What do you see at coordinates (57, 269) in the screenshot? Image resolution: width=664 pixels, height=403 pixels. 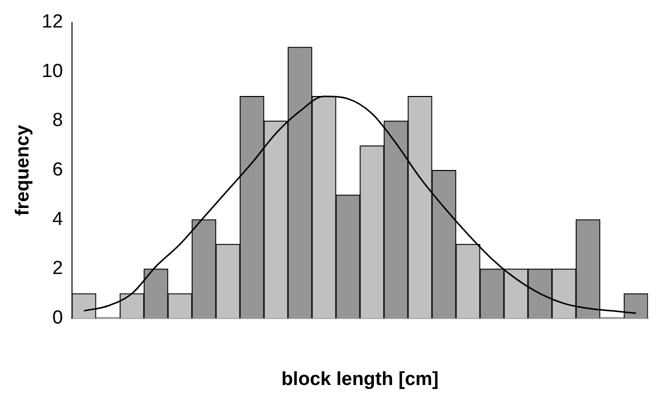 I see `y-tick-label: 2` at bounding box center [57, 269].